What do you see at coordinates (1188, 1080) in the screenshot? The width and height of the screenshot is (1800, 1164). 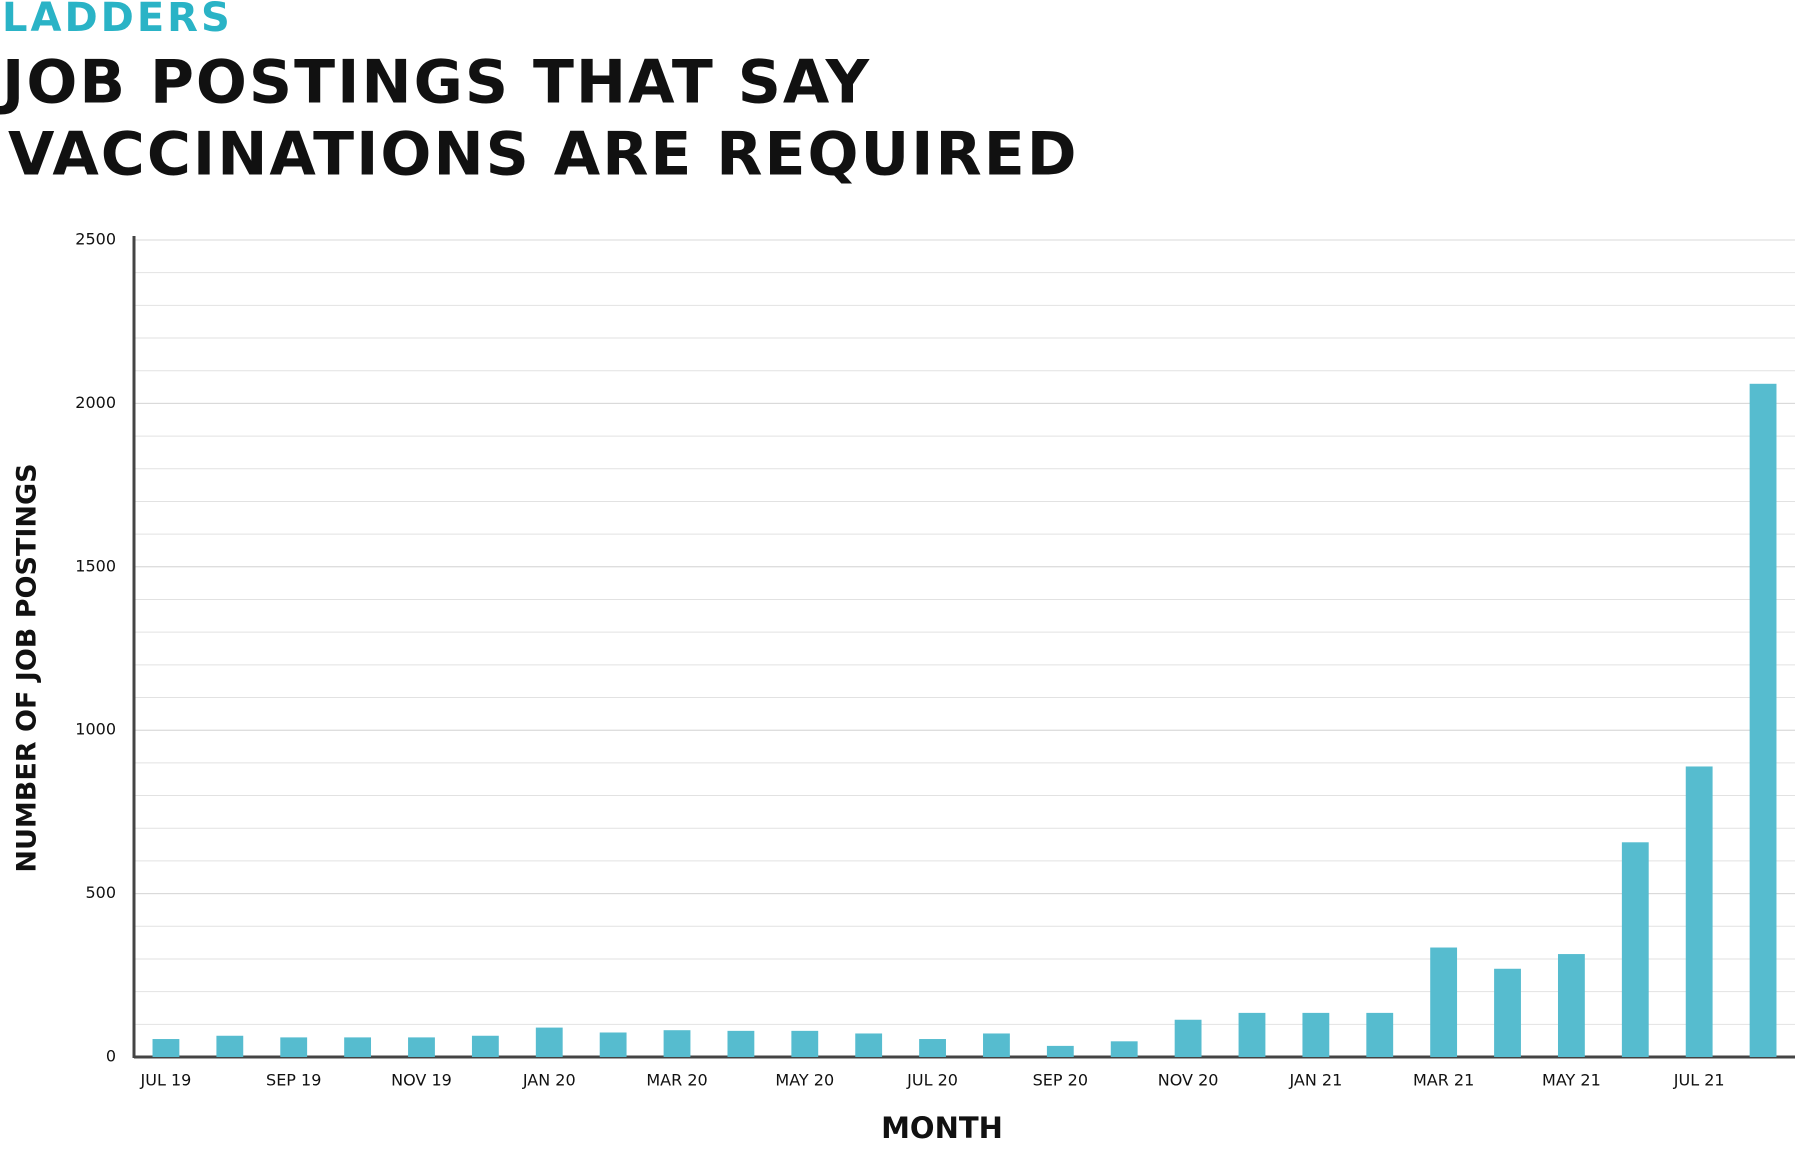 I see `x-tick-label: NOV 20` at bounding box center [1188, 1080].